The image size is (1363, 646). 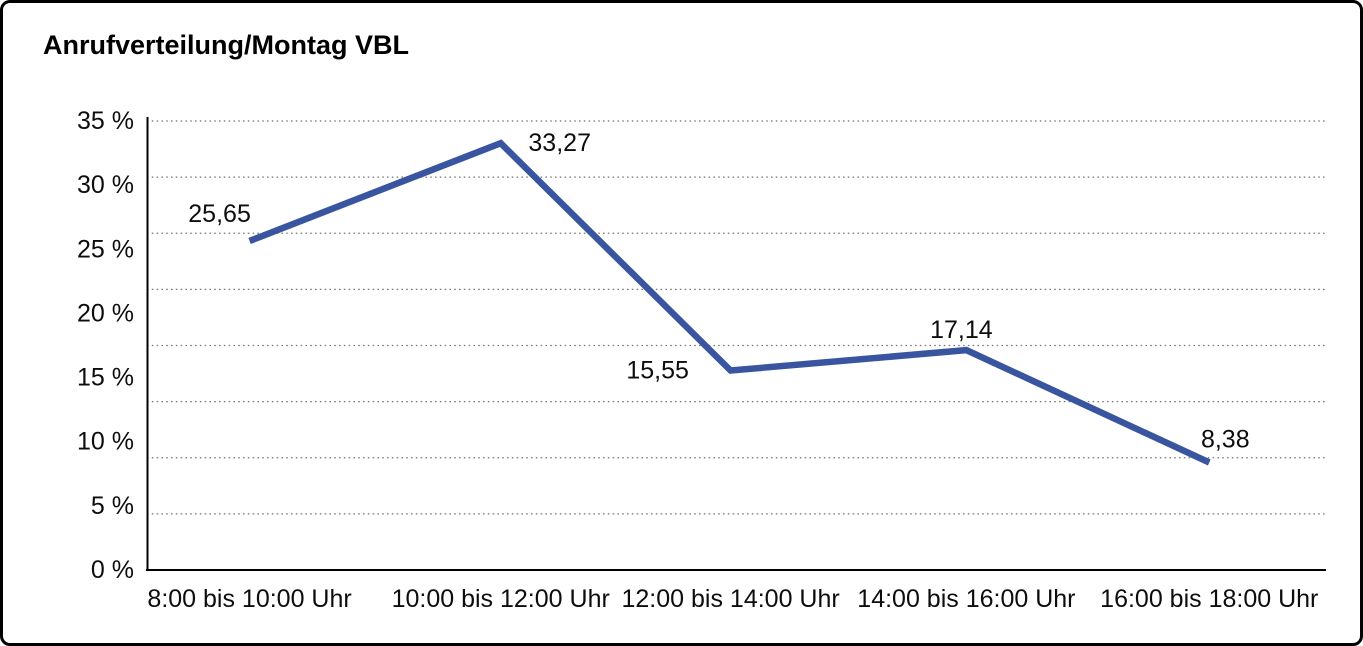 I want to click on y-axis-tick-label: 30 %, so click(x=105, y=185).